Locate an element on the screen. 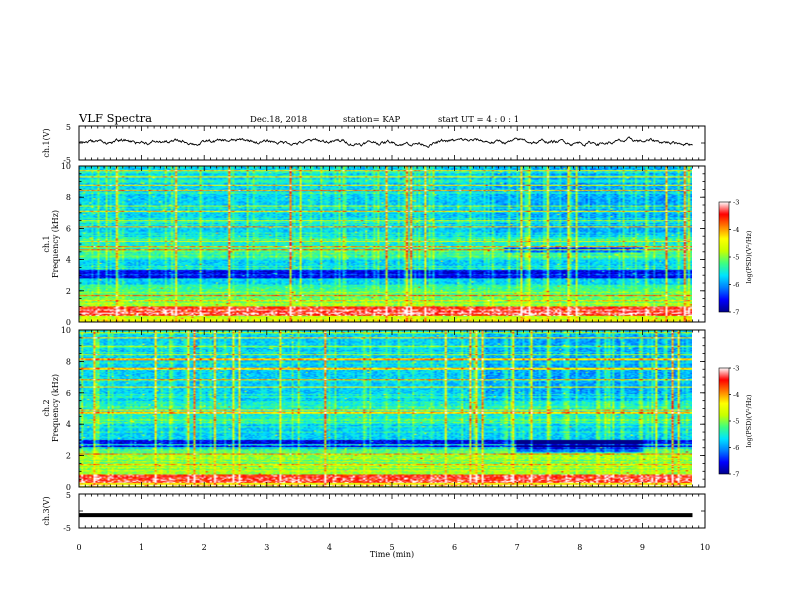 The height and width of the screenshot is (612, 792). ch1-colorbar is located at coordinates (724, 257).